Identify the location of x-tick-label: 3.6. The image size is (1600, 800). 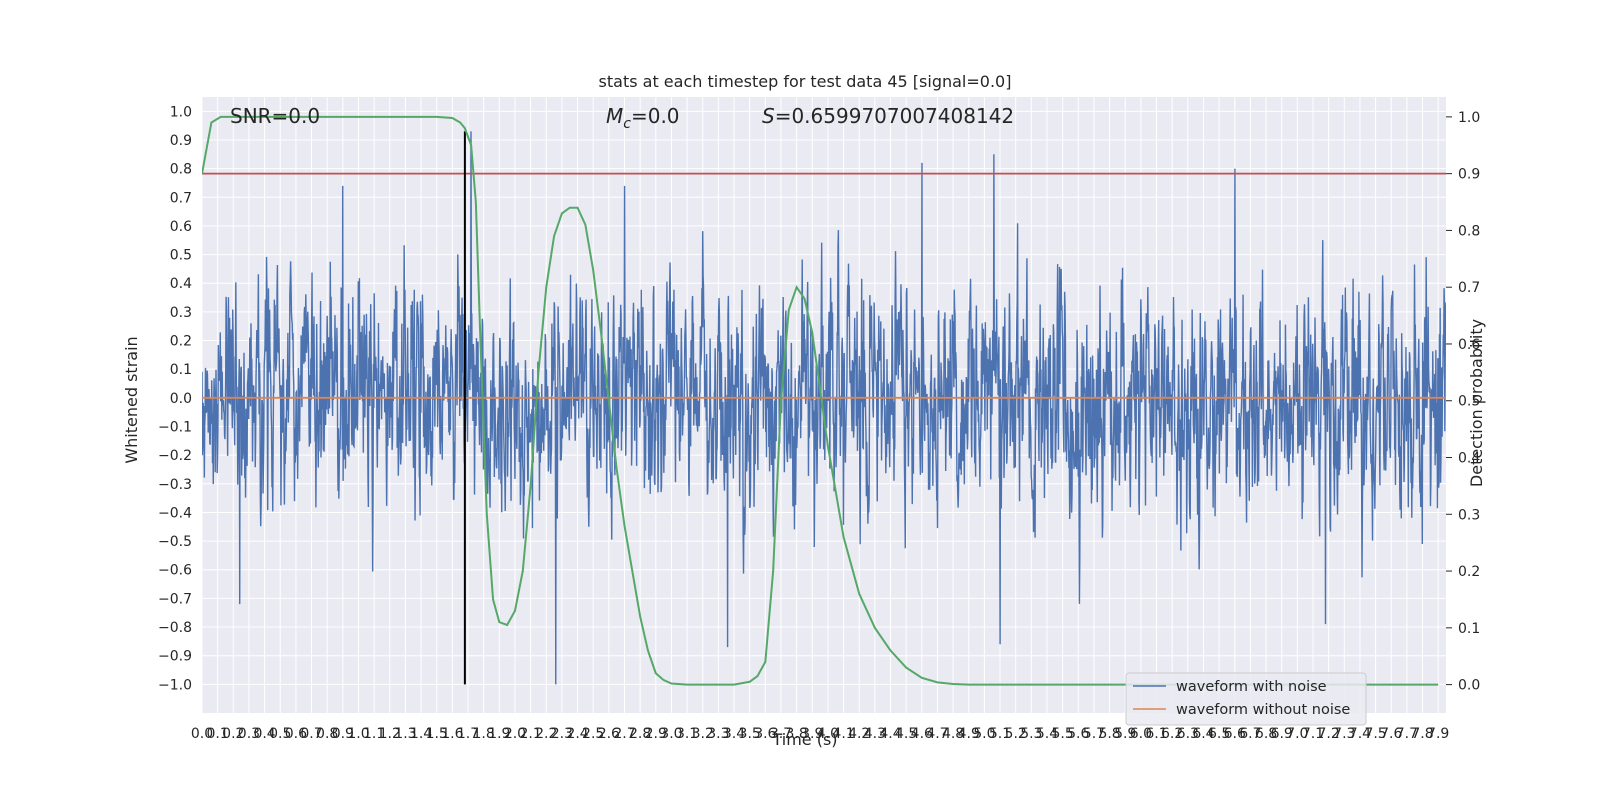
(765, 734).